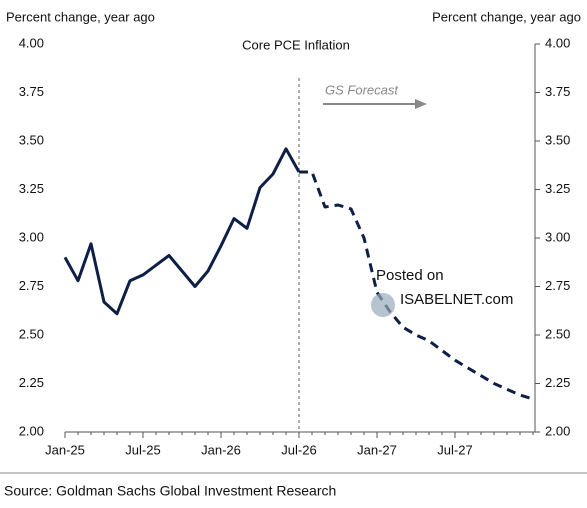 This screenshot has height=508, width=587. I want to click on y-axis-label: Percent change, year ago, so click(80, 16).